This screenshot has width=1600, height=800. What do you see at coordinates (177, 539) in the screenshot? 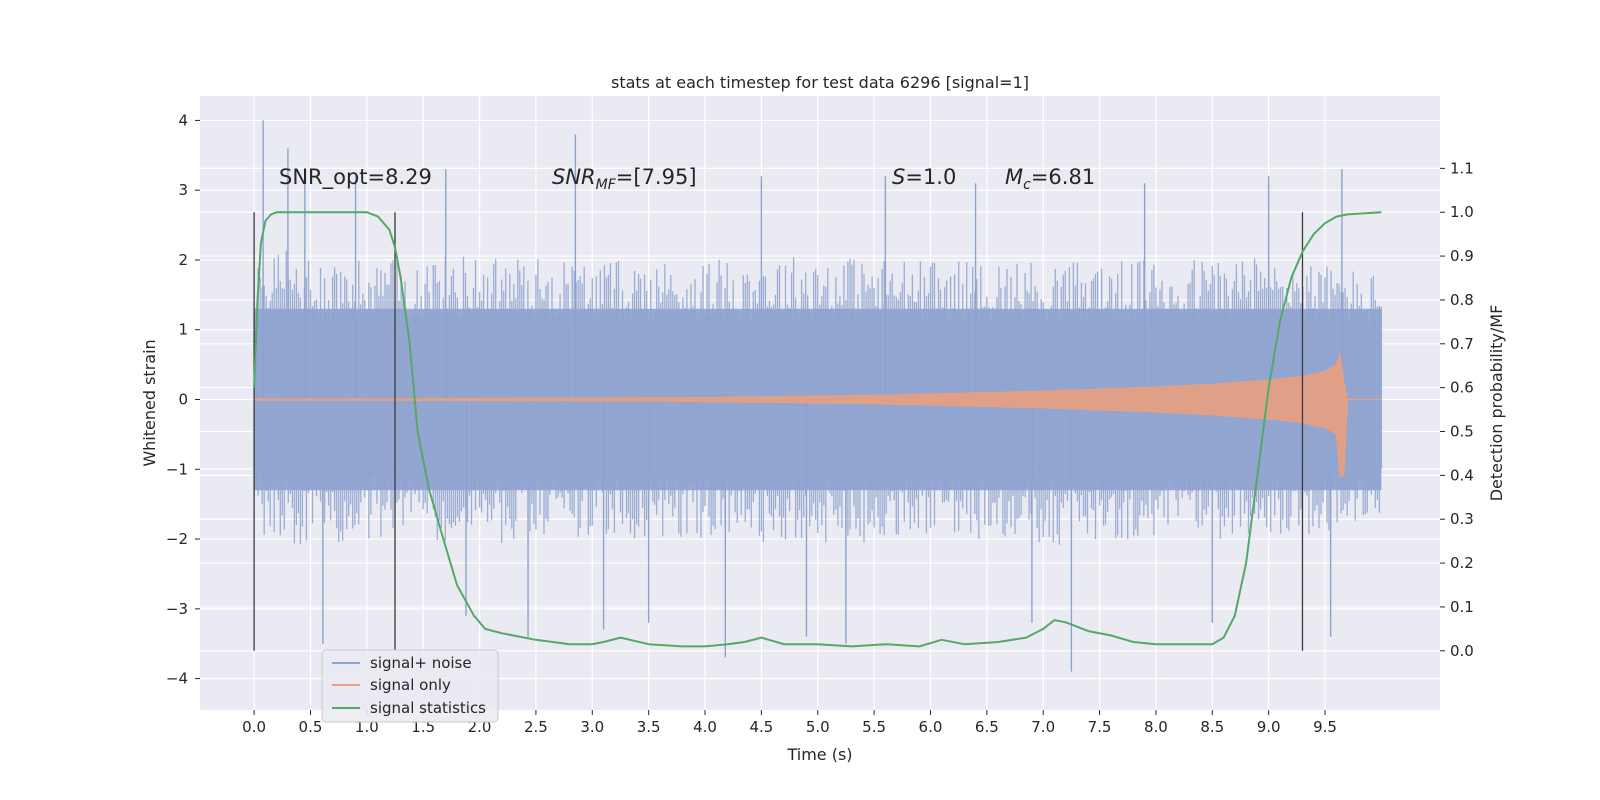
I see `y-tick-label: −2` at bounding box center [177, 539].